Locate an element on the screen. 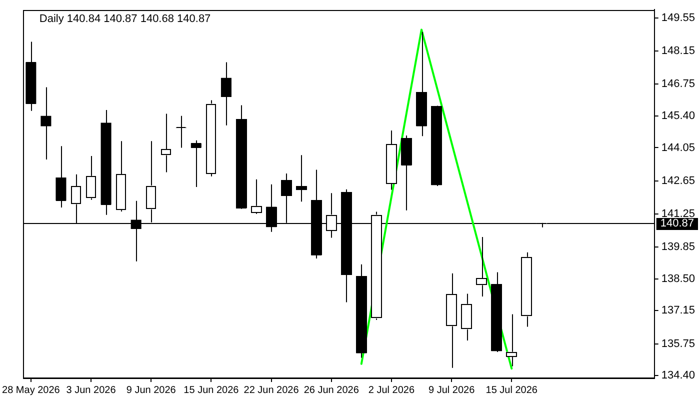  y-tick-label: 148.15 is located at coordinates (678, 50).